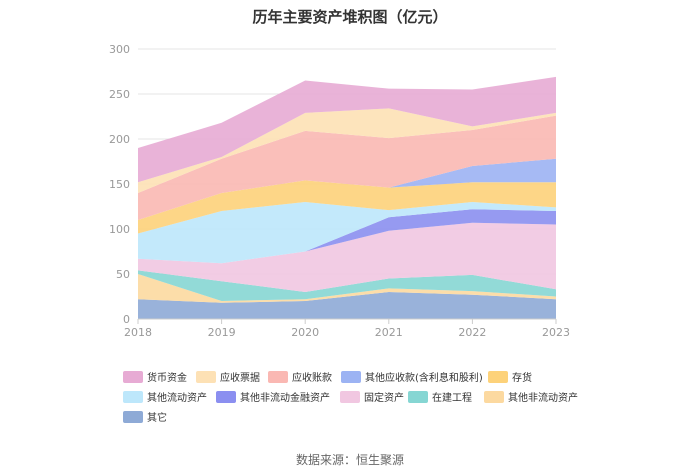  Describe the element at coordinates (384, 397) in the screenshot. I see `legend-label: 固定资产` at that location.